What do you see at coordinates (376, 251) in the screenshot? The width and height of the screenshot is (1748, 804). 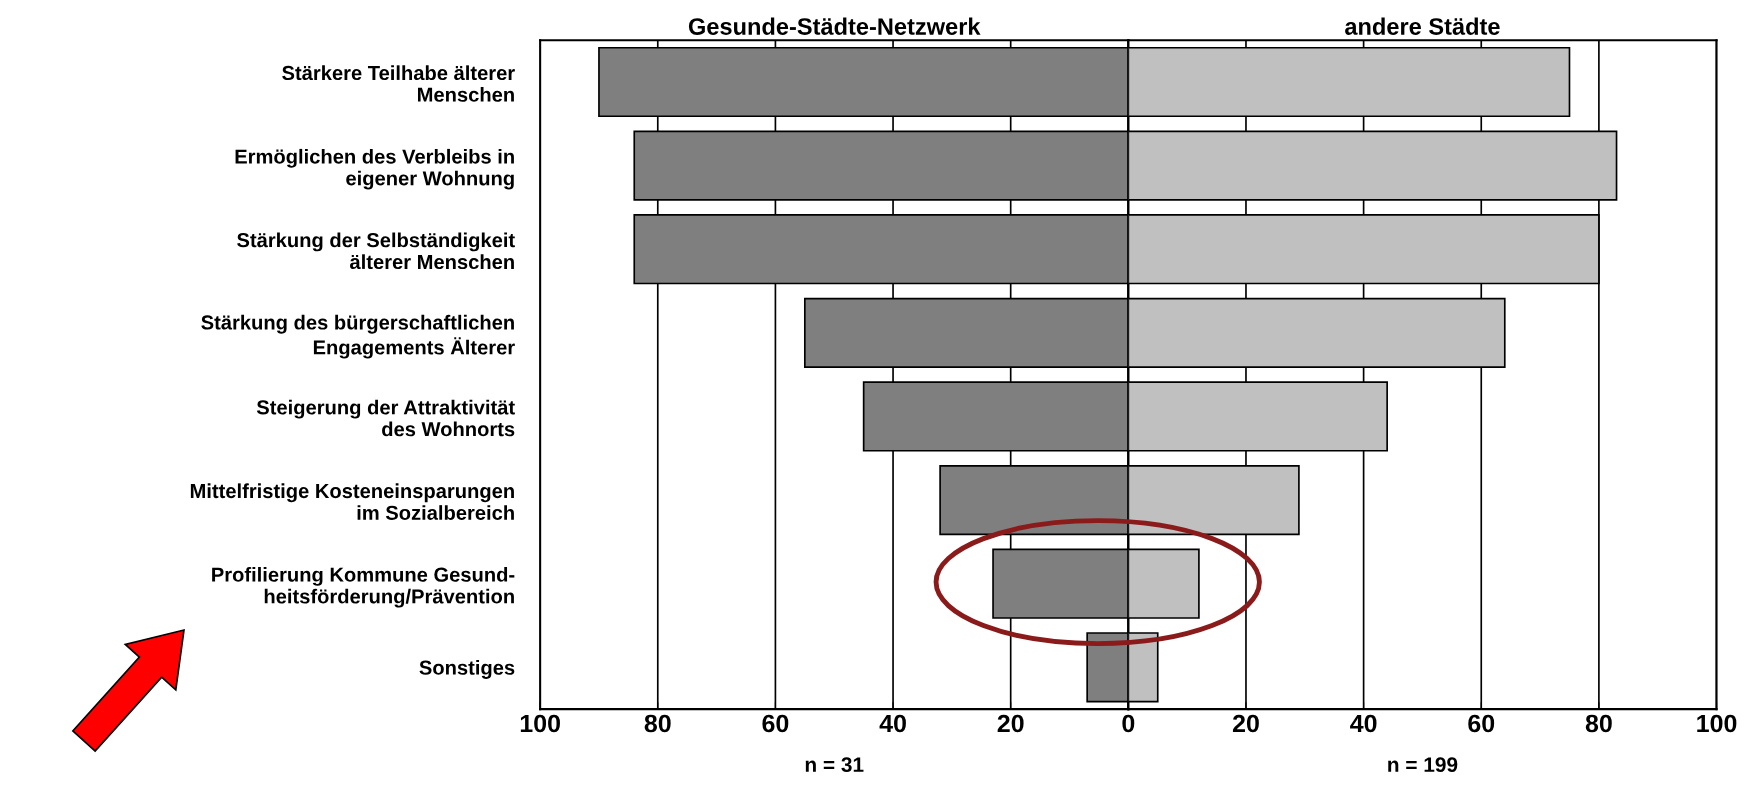 I see `y-tick-label: Stärkung der Selbständigkeit älterer Menschen` at bounding box center [376, 251].